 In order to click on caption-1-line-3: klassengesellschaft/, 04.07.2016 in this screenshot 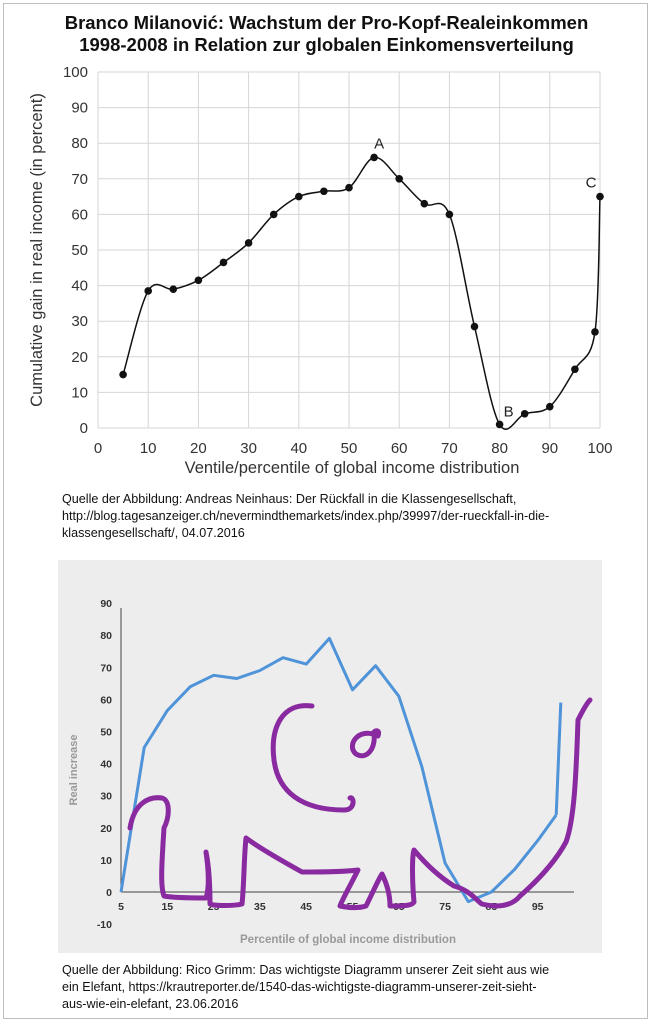, I will do `click(153, 533)`.